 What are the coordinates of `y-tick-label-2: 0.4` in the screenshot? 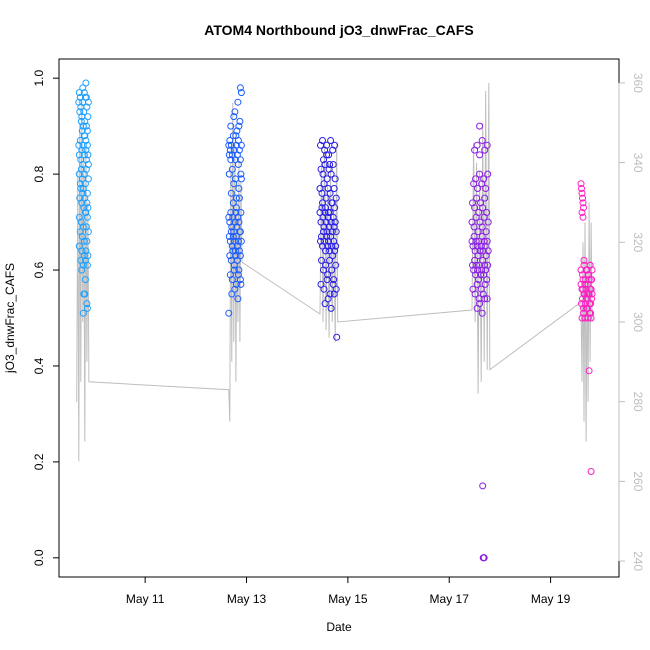 It's located at (39, 365).